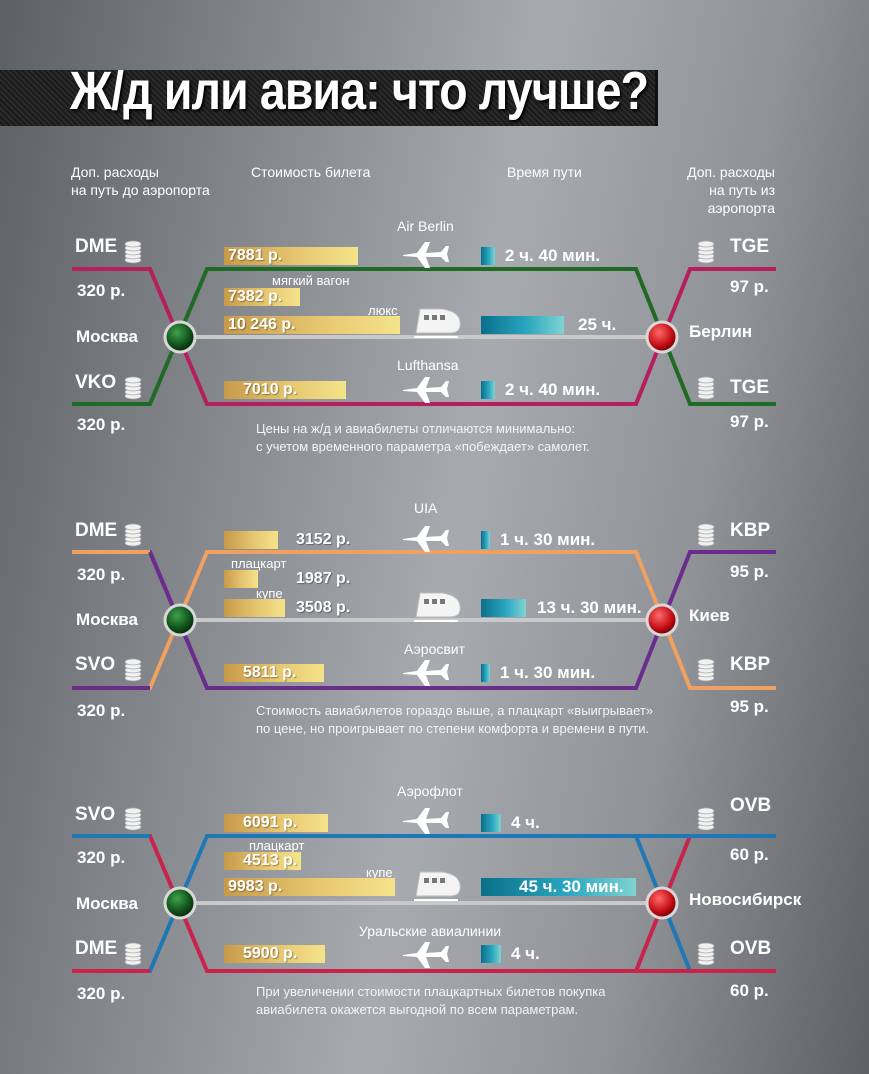 The width and height of the screenshot is (869, 1074). I want to click on carrier-bottom: Lufthansa, so click(428, 365).